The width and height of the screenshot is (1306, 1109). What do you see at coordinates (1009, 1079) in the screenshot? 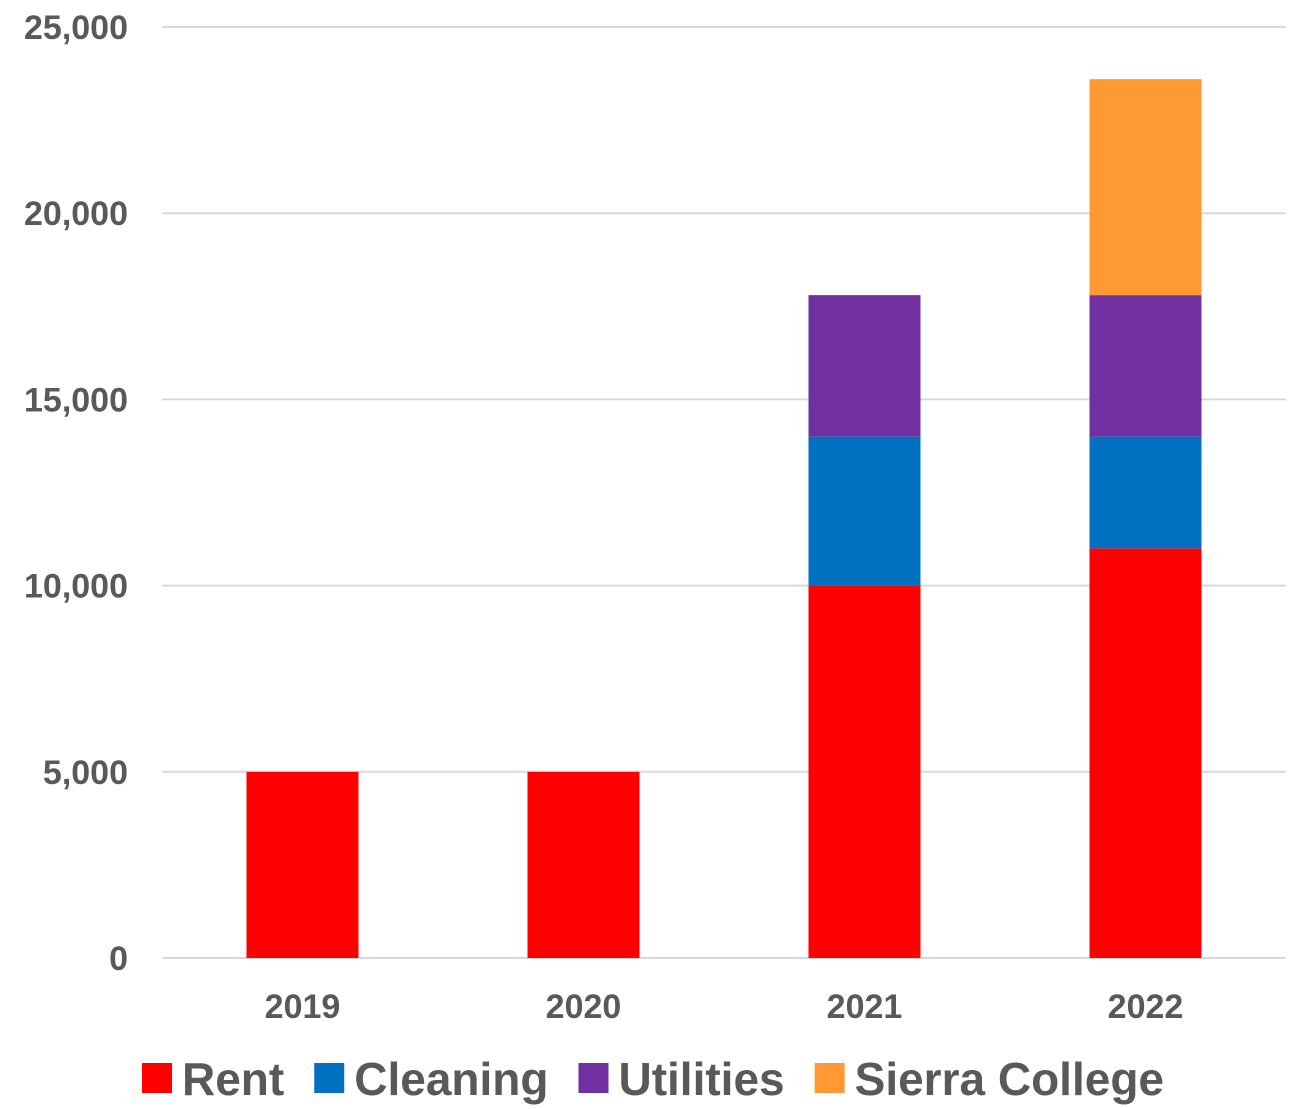
I see `legend-label: Sierra College` at bounding box center [1009, 1079].